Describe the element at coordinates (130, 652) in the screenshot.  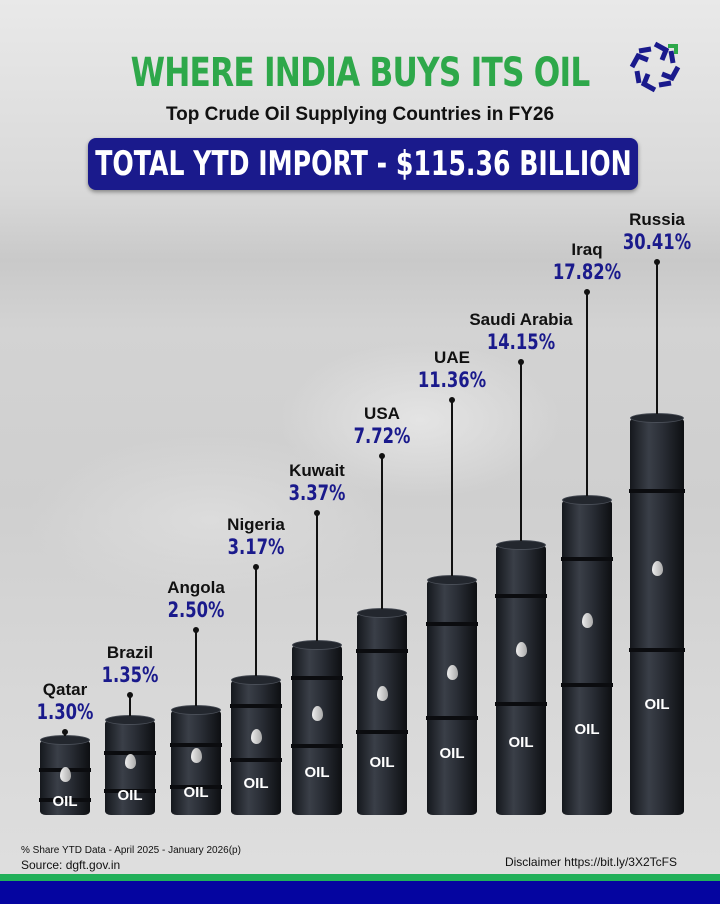
I see `country-label: Brazil` at that location.